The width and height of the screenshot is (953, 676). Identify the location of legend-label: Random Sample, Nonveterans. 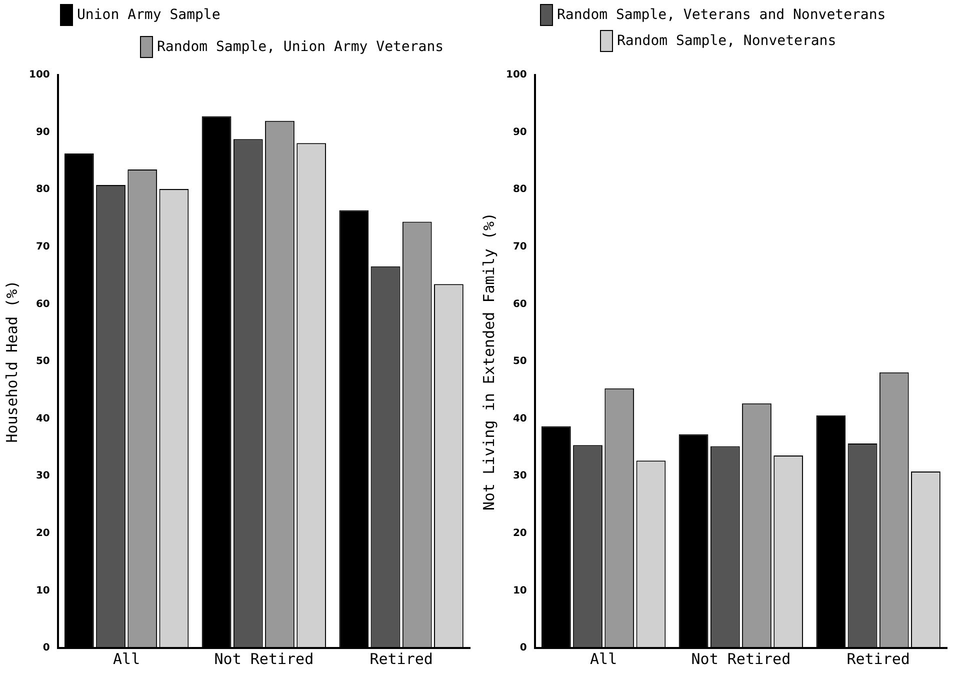
(726, 41).